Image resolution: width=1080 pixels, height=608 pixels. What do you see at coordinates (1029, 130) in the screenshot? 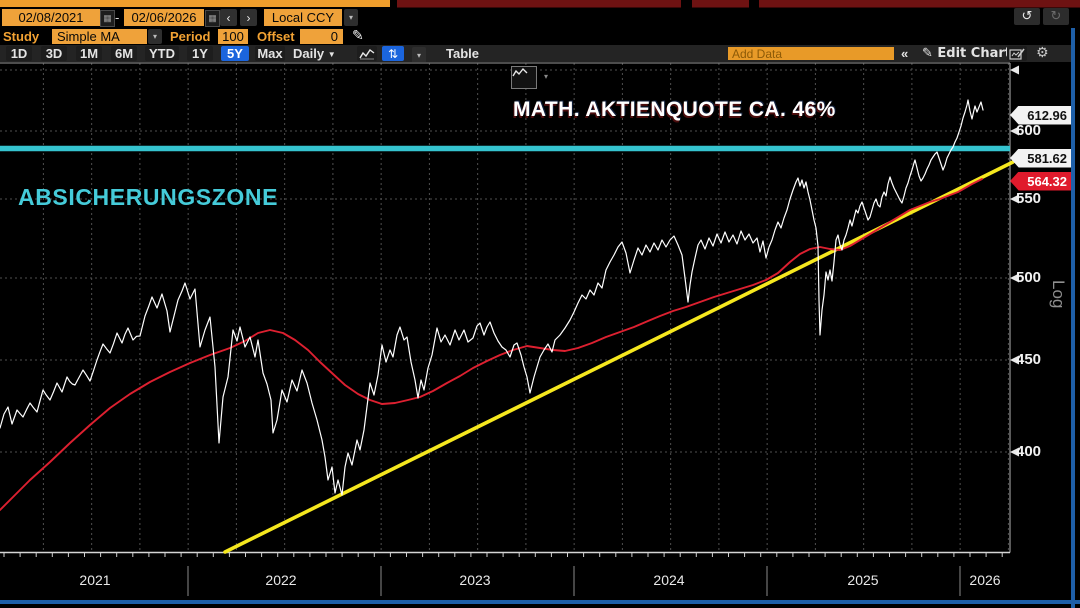
I see `y-tick-label-600: 600` at bounding box center [1029, 130].